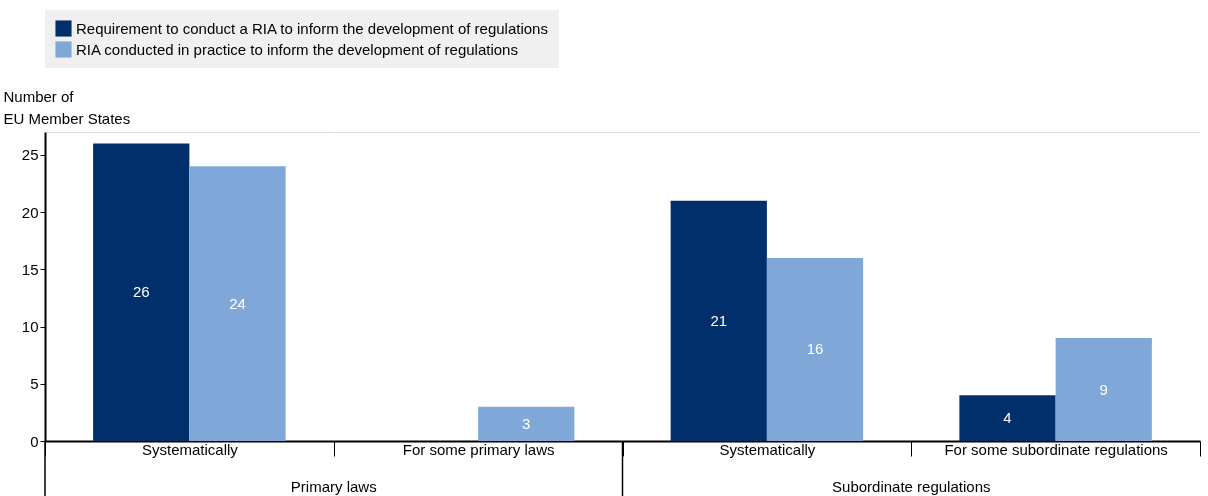  What do you see at coordinates (1056, 449) in the screenshot?
I see `x-tick-label: For some subordinate regulations` at bounding box center [1056, 449].